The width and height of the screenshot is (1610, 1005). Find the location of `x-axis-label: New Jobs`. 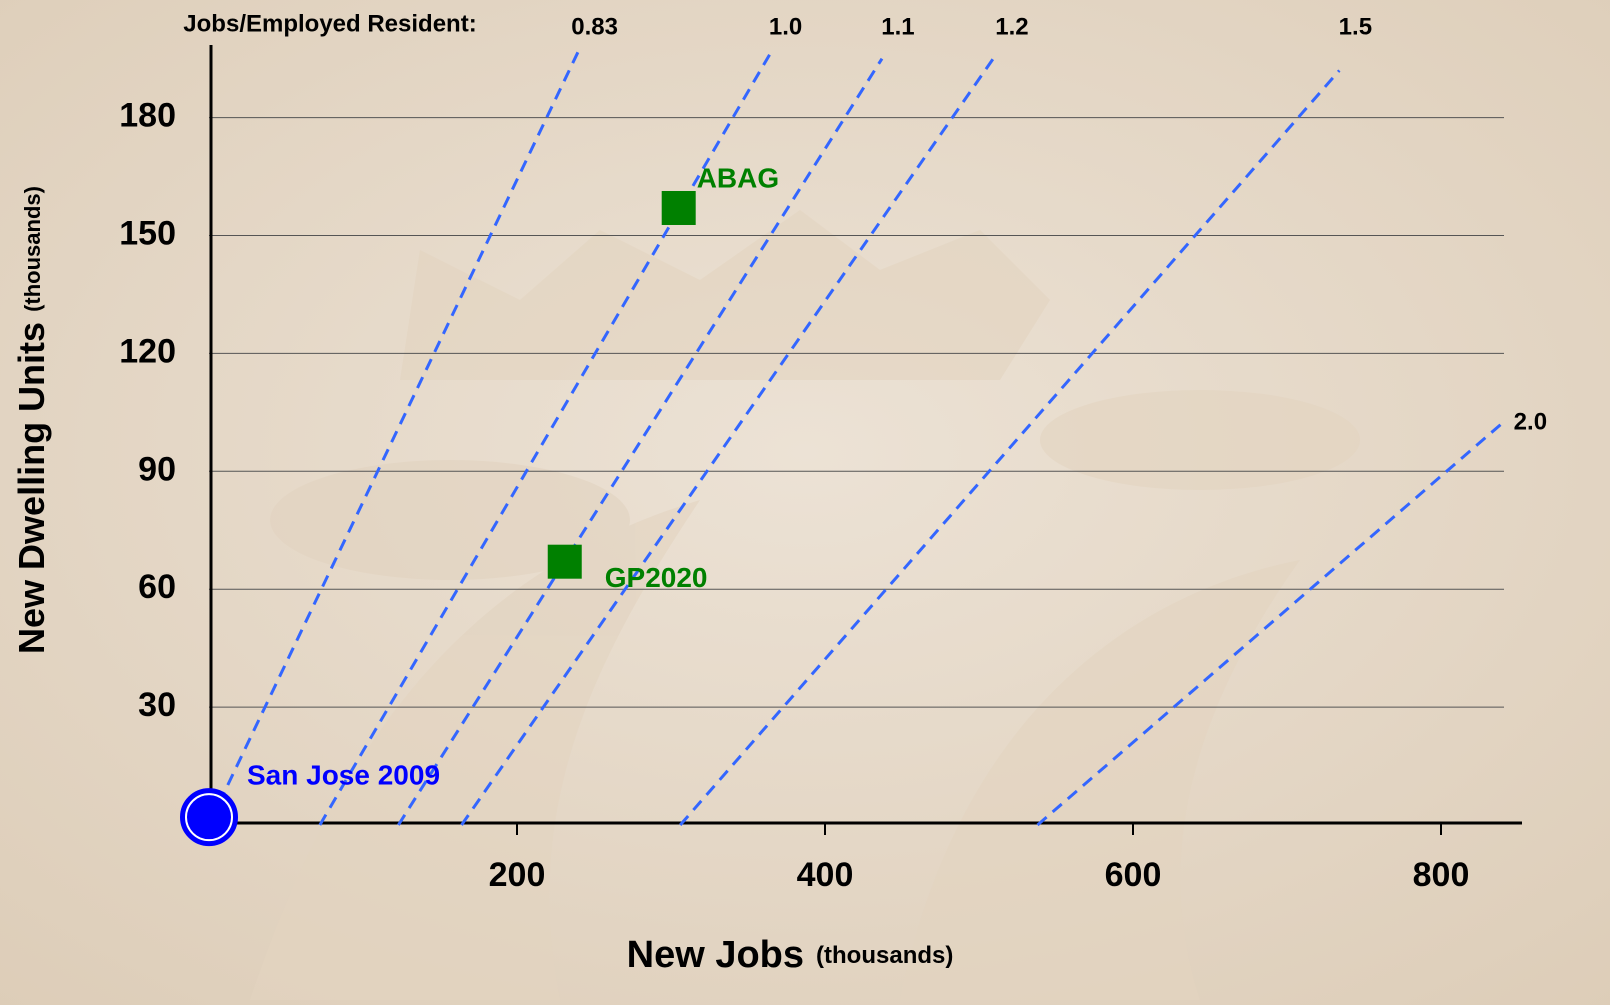

x-axis-label: New Jobs is located at coordinates (715, 955).